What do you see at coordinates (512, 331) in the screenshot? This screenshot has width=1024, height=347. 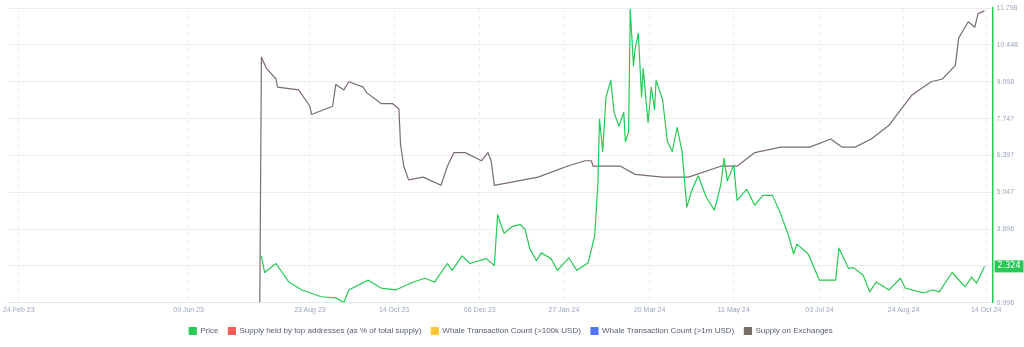 I see `legend-label: Whale Transaction Count (>100k USD)` at bounding box center [512, 331].